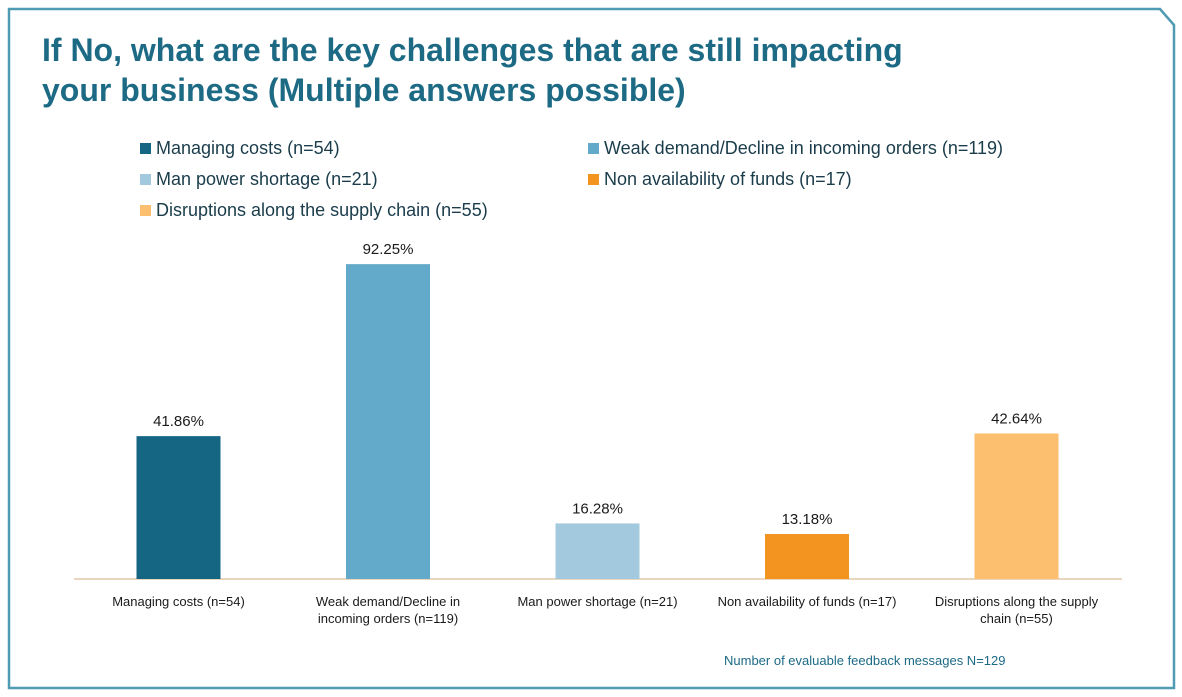 The height and width of the screenshot is (697, 1182). I want to click on x-tick-label: incoming orders (n=119), so click(388, 618).